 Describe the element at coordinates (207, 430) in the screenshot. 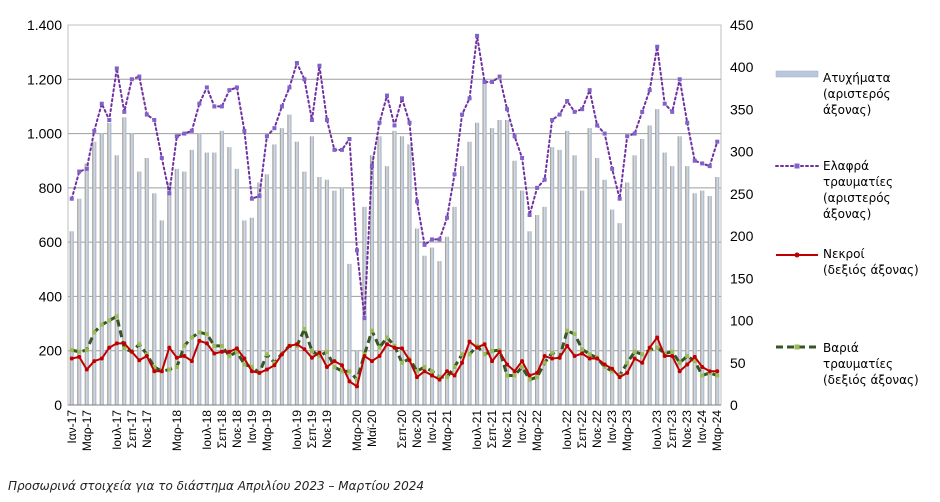

I see `x-tick-label: Ιουλ-18` at that location.